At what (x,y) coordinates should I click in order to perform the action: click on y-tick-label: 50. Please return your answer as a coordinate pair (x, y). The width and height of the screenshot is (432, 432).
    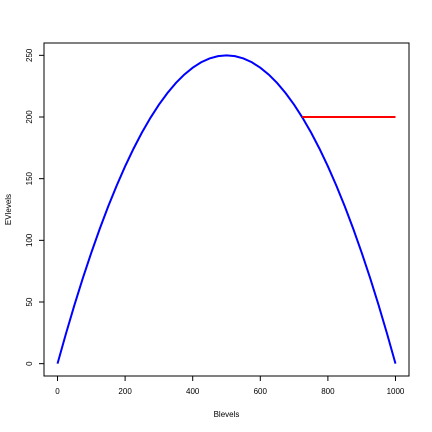
    Looking at the image, I should click on (29, 301).